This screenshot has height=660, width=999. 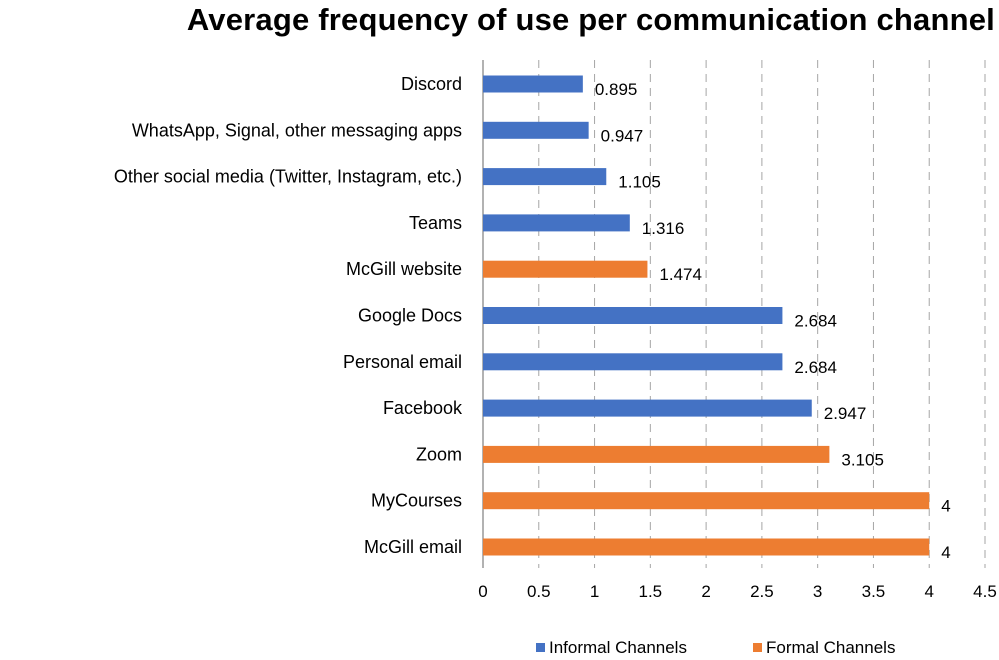 What do you see at coordinates (618, 647) in the screenshot?
I see `legend-label-informal: Informal Channels` at bounding box center [618, 647].